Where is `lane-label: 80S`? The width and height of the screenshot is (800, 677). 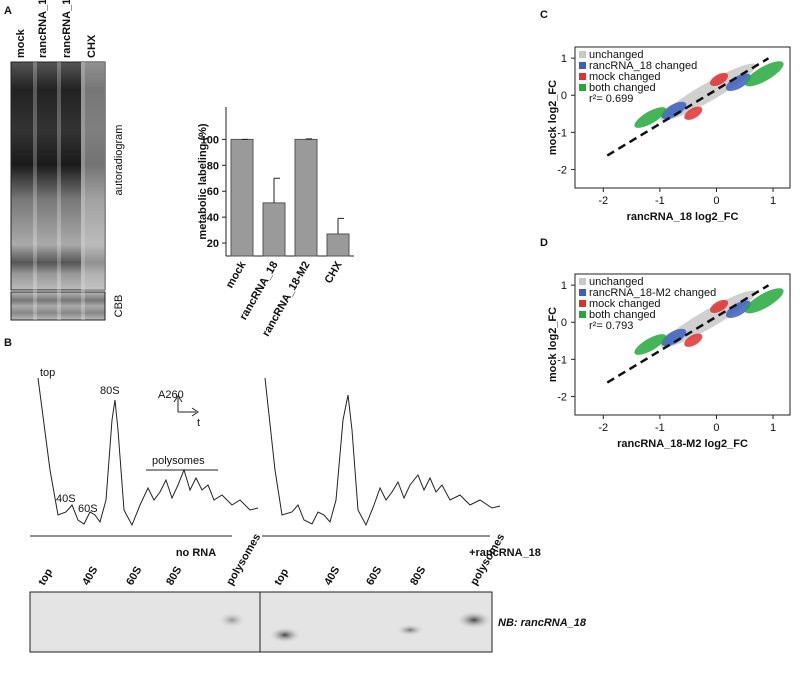 lane-label: 80S is located at coordinates (174, 576).